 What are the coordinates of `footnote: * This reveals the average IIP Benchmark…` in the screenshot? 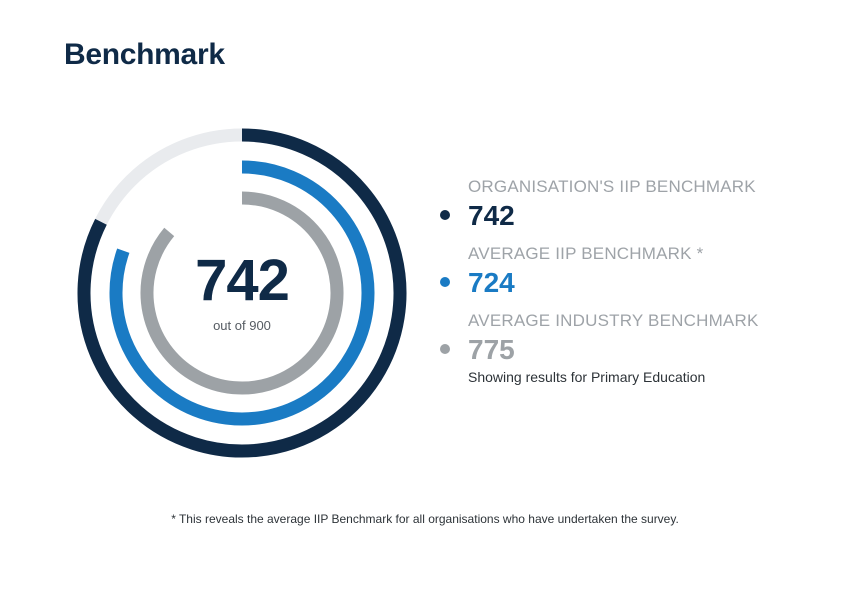 It's located at (425, 519).